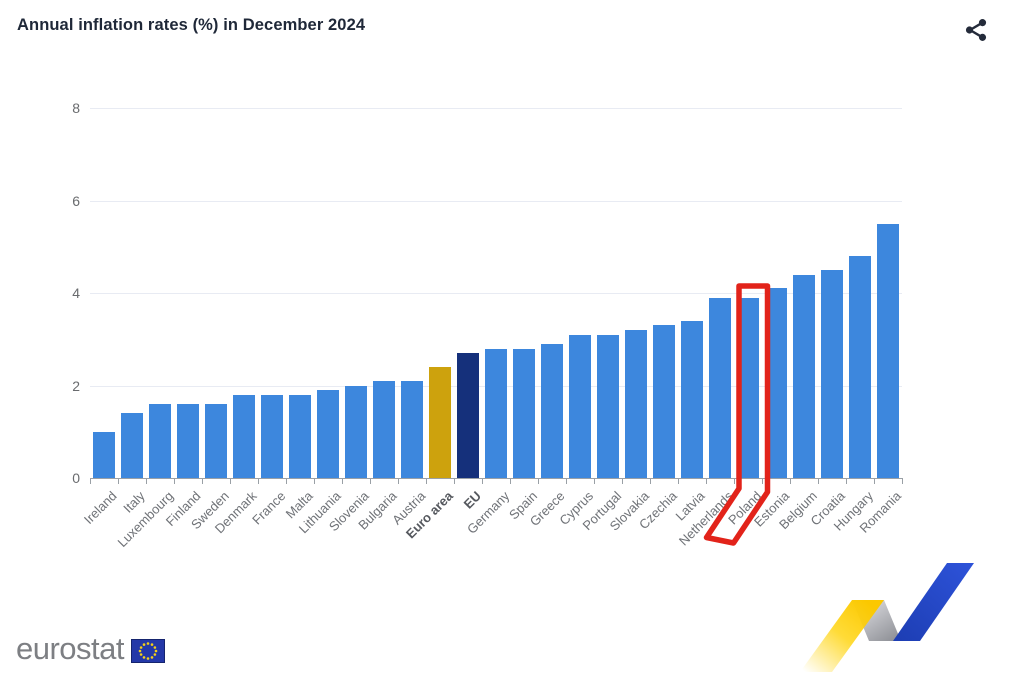 The width and height of the screenshot is (1027, 688). What do you see at coordinates (468, 415) in the screenshot?
I see `bar-eu` at bounding box center [468, 415].